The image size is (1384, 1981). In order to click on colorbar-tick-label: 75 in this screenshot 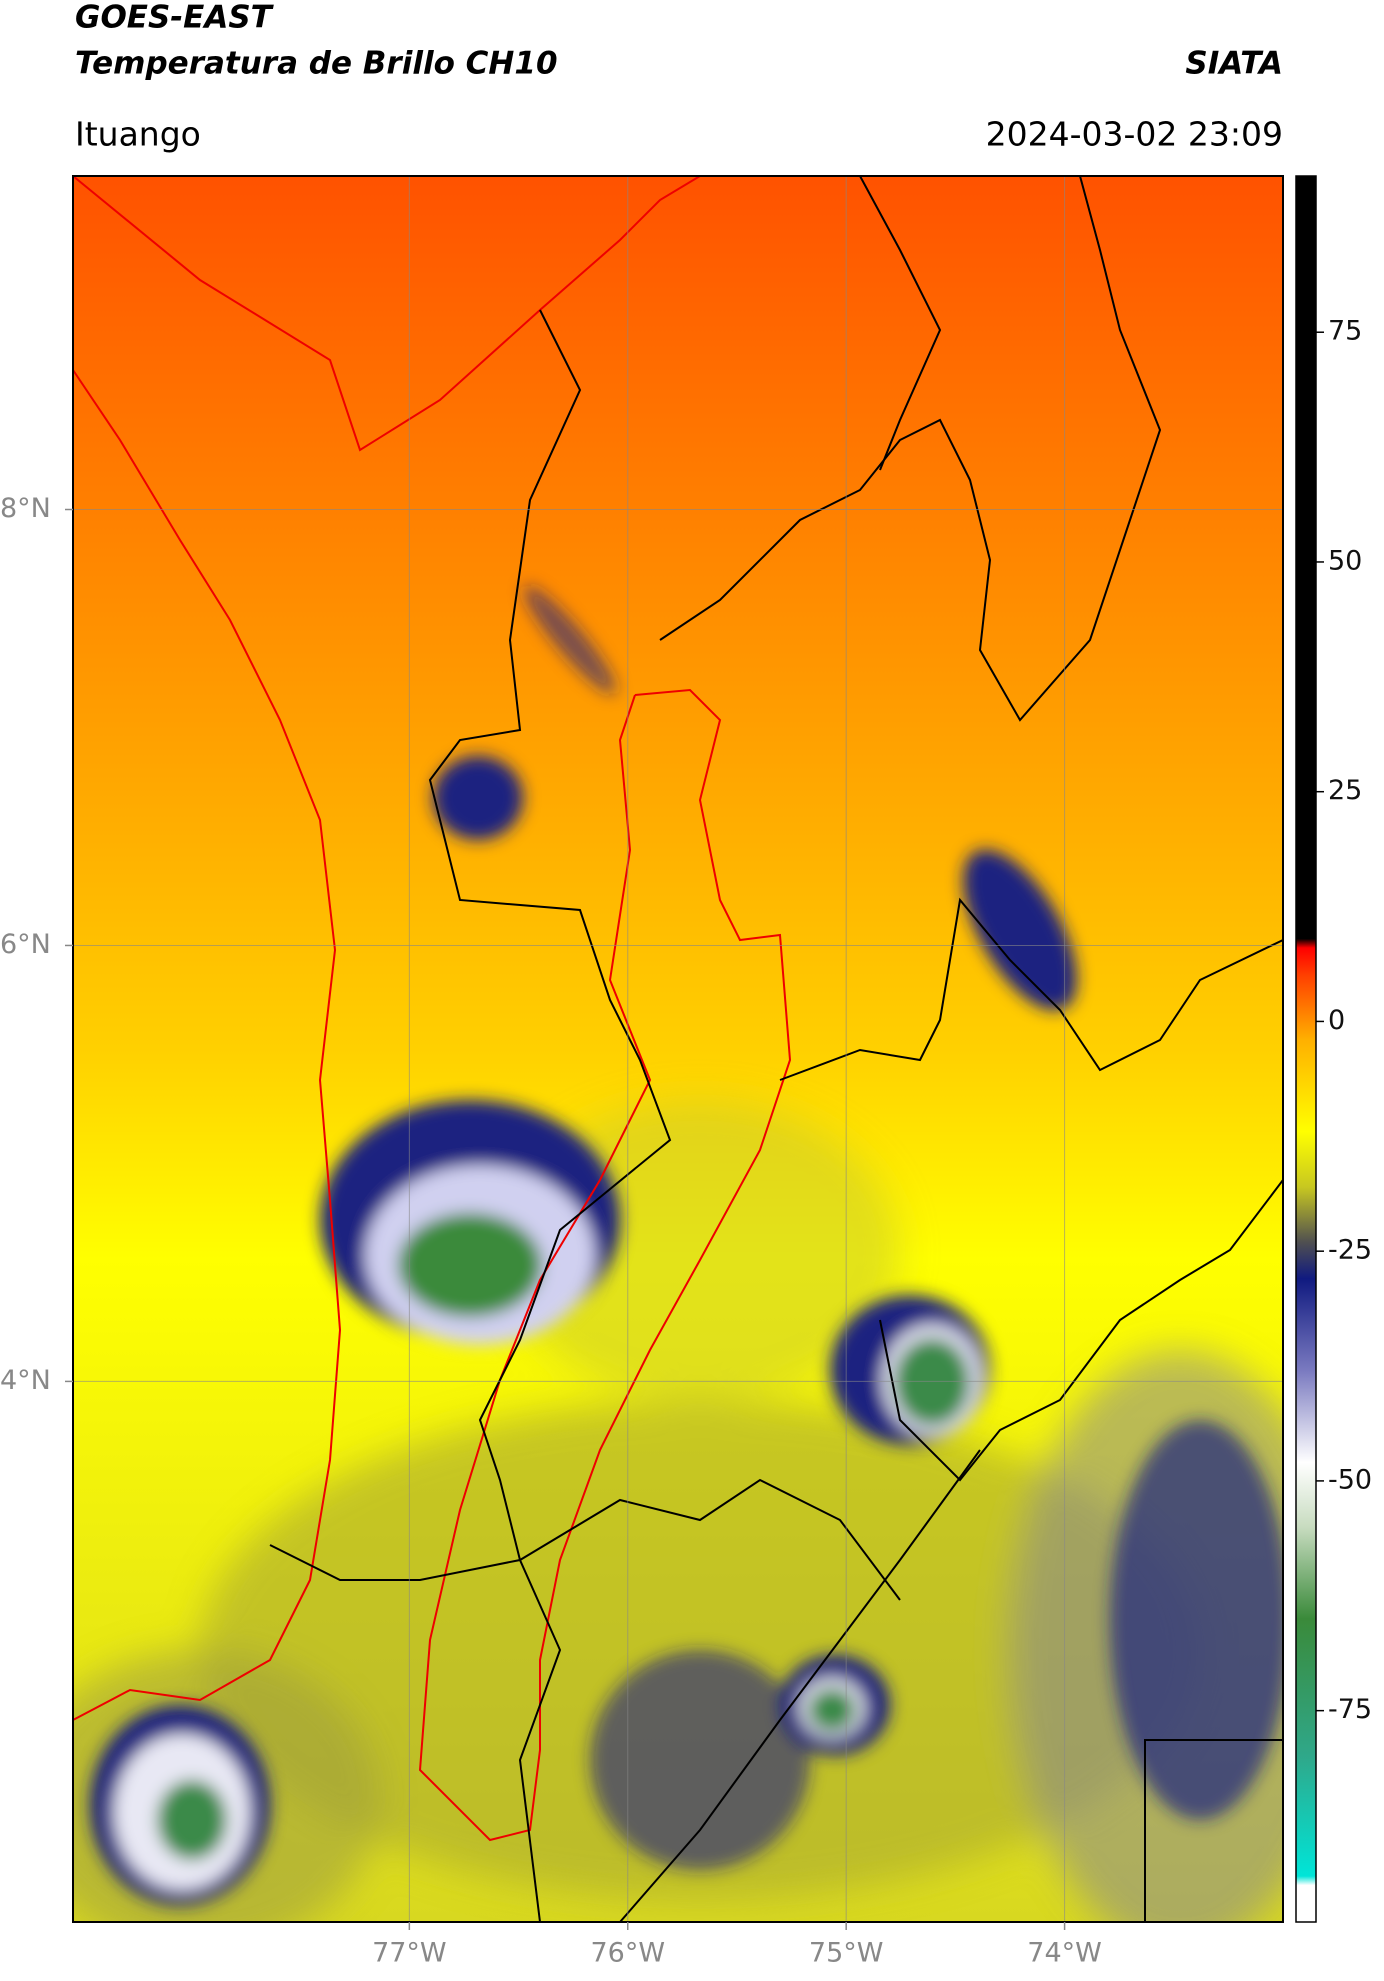, I will do `click(1345, 331)`.